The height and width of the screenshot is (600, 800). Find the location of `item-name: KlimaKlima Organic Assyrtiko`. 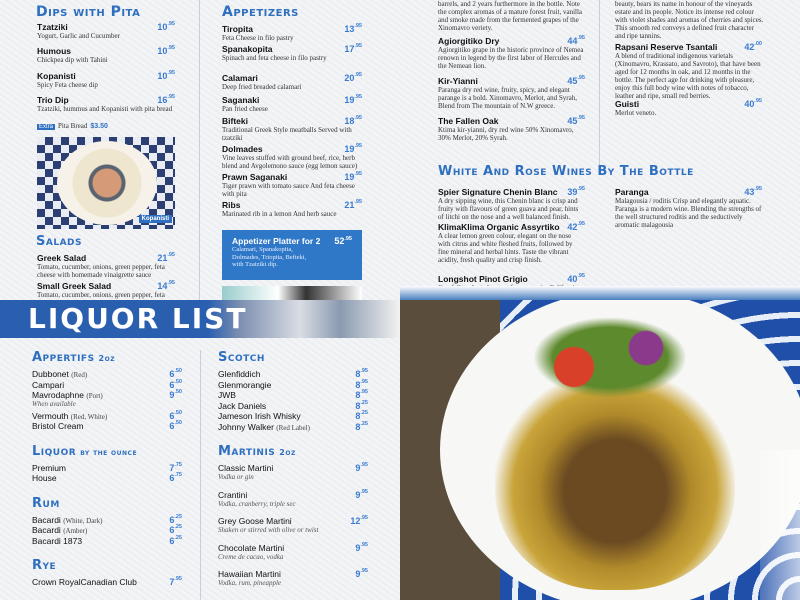

item-name: KlimaKlima Organic Assyrtiko is located at coordinates (499, 227).